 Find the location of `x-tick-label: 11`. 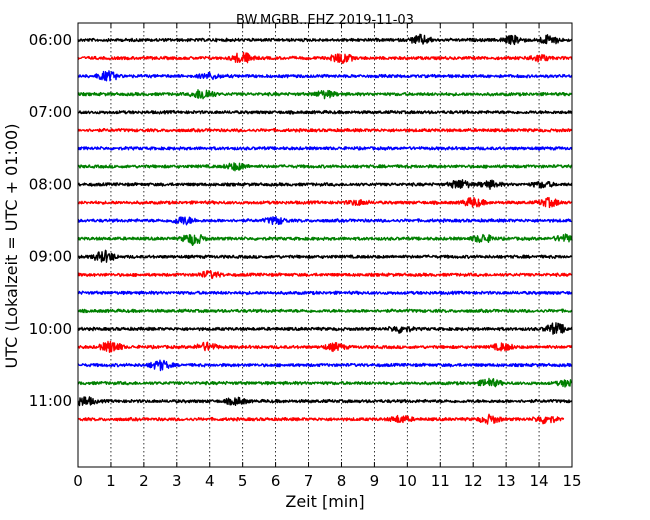

x-tick-label: 11 is located at coordinates (440, 481).